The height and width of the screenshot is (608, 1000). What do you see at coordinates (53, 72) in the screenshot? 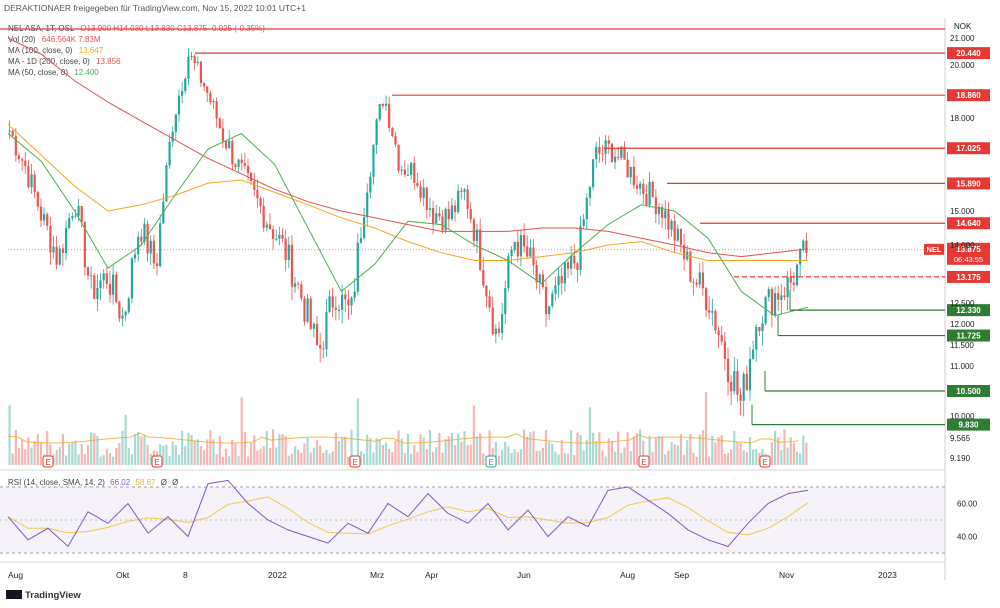
I see `legend-ma50: MA (50, close, 0) 12.400` at bounding box center [53, 72].